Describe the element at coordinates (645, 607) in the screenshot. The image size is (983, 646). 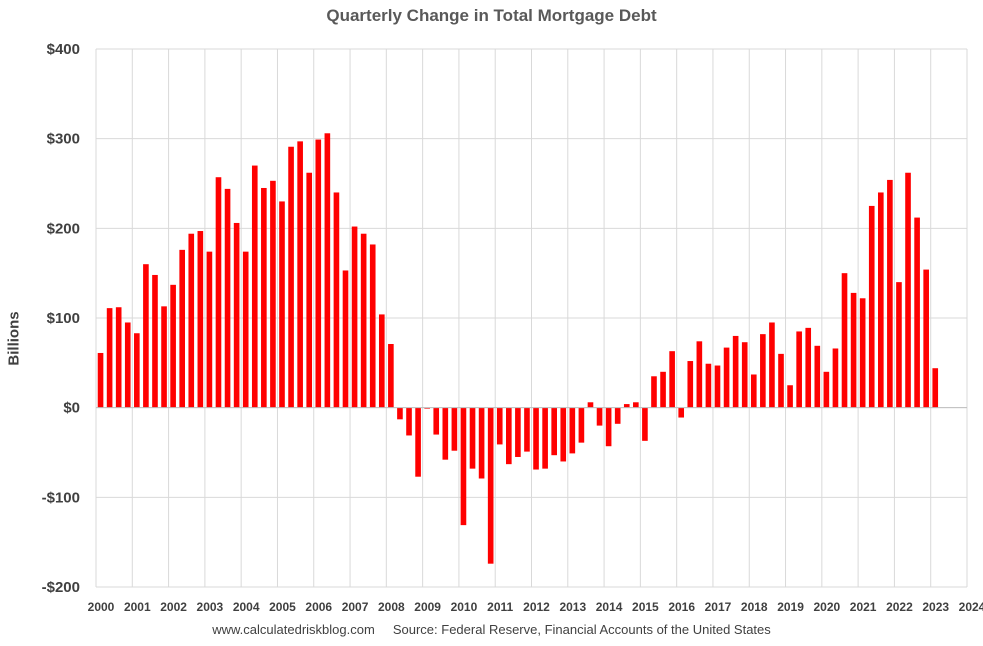
I see `x-tick-label: 2015` at that location.